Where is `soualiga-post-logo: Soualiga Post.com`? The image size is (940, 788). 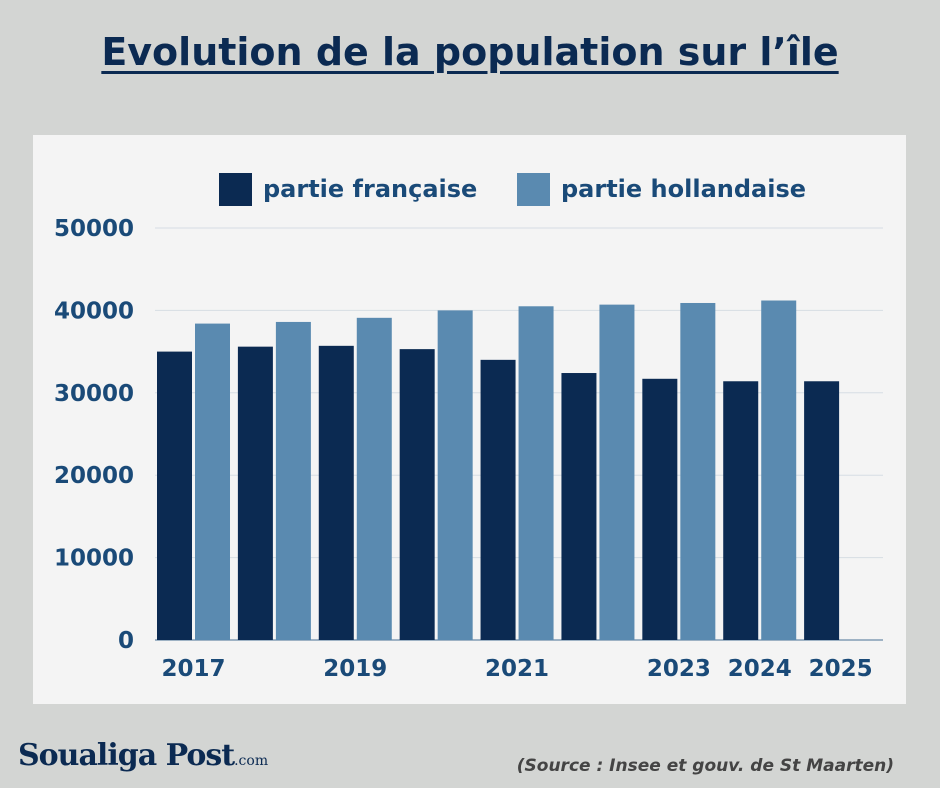 soualiga-post-logo: Soualiga Post.com is located at coordinates (143, 755).